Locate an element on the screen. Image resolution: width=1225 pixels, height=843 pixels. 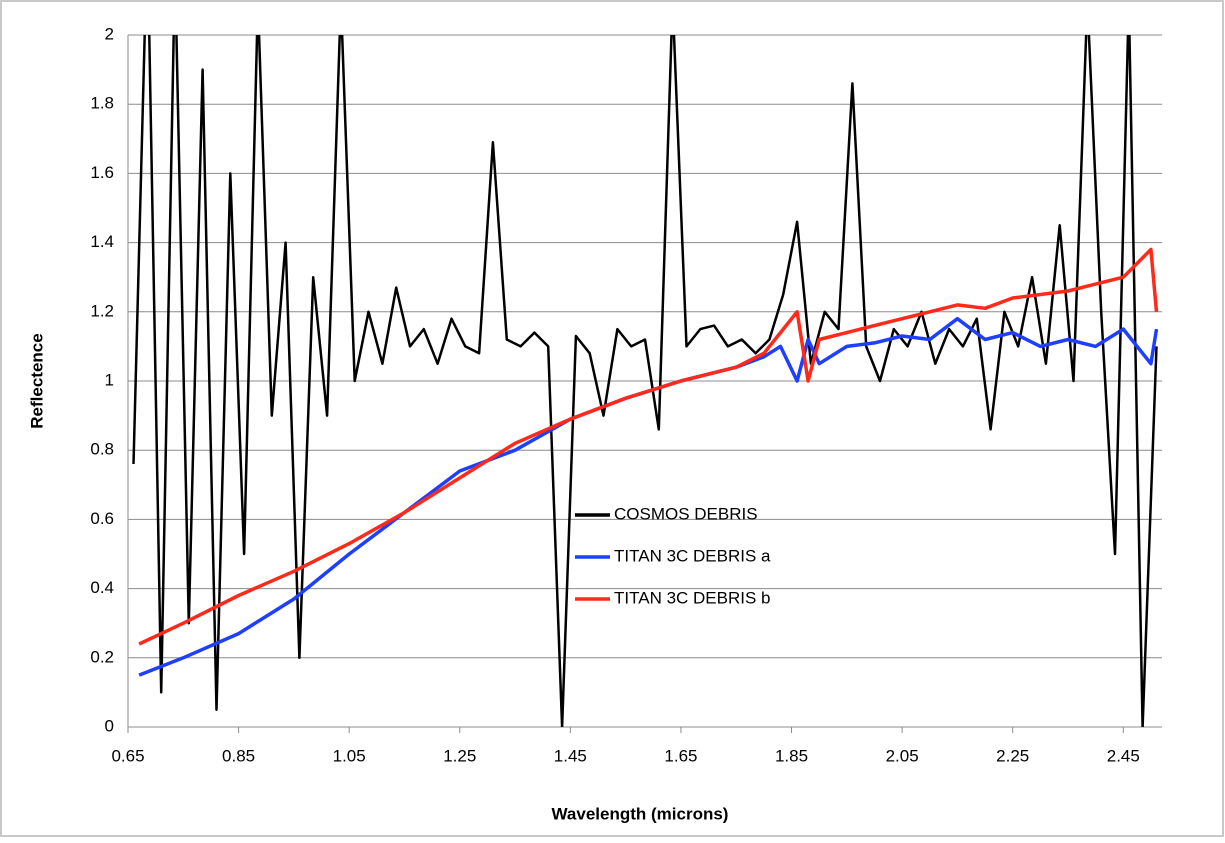
y-axis-title: Reflectence is located at coordinates (36, 380).